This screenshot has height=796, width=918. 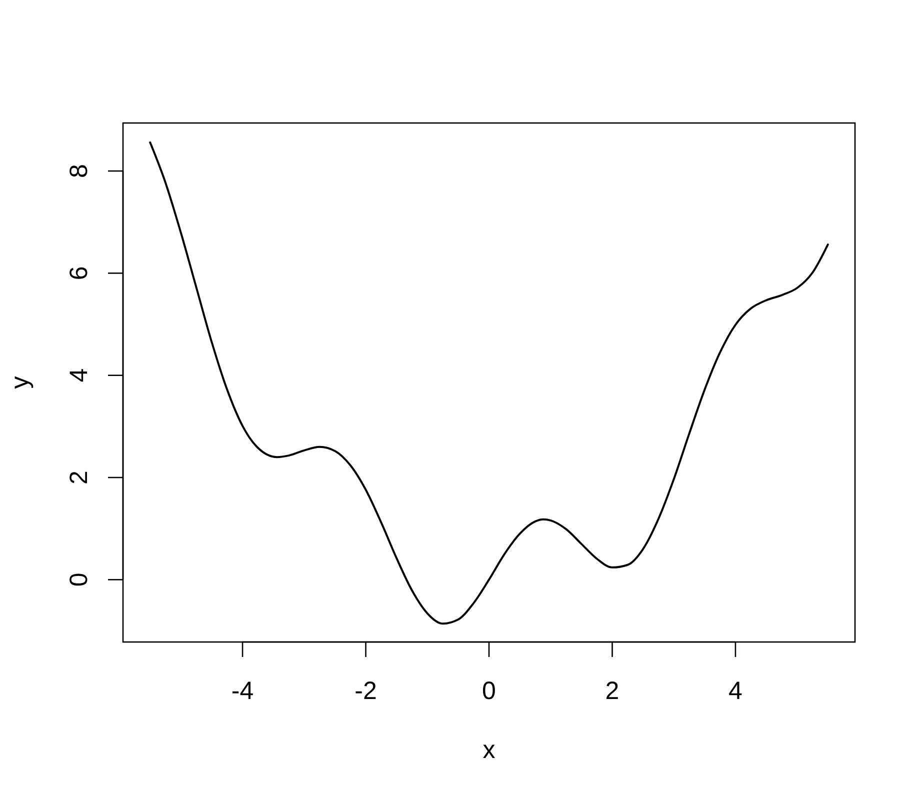 I want to click on y-tick-label: 0, so click(x=79, y=579).